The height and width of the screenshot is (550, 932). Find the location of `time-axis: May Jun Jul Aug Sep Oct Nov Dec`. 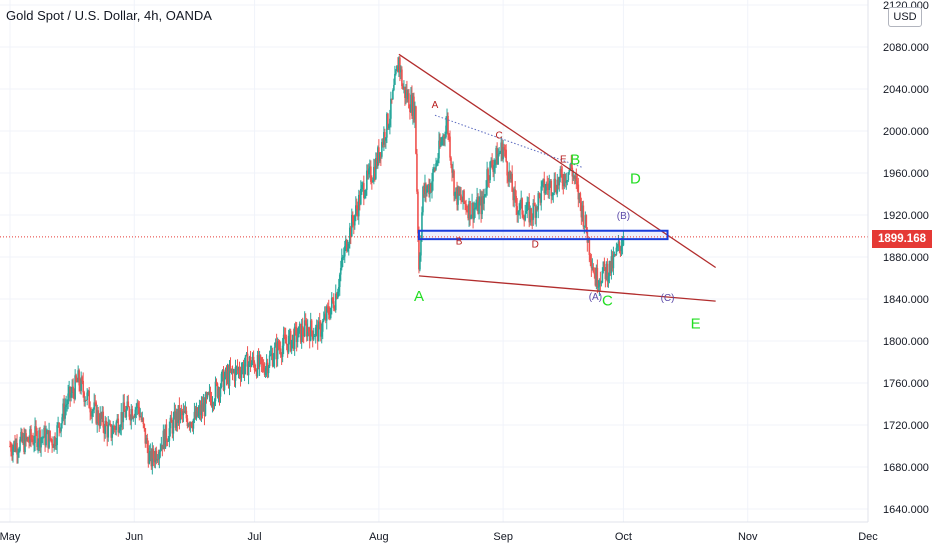

time-axis: May Jun Jul Aug Sep Oct Nov Dec is located at coordinates (439, 537).